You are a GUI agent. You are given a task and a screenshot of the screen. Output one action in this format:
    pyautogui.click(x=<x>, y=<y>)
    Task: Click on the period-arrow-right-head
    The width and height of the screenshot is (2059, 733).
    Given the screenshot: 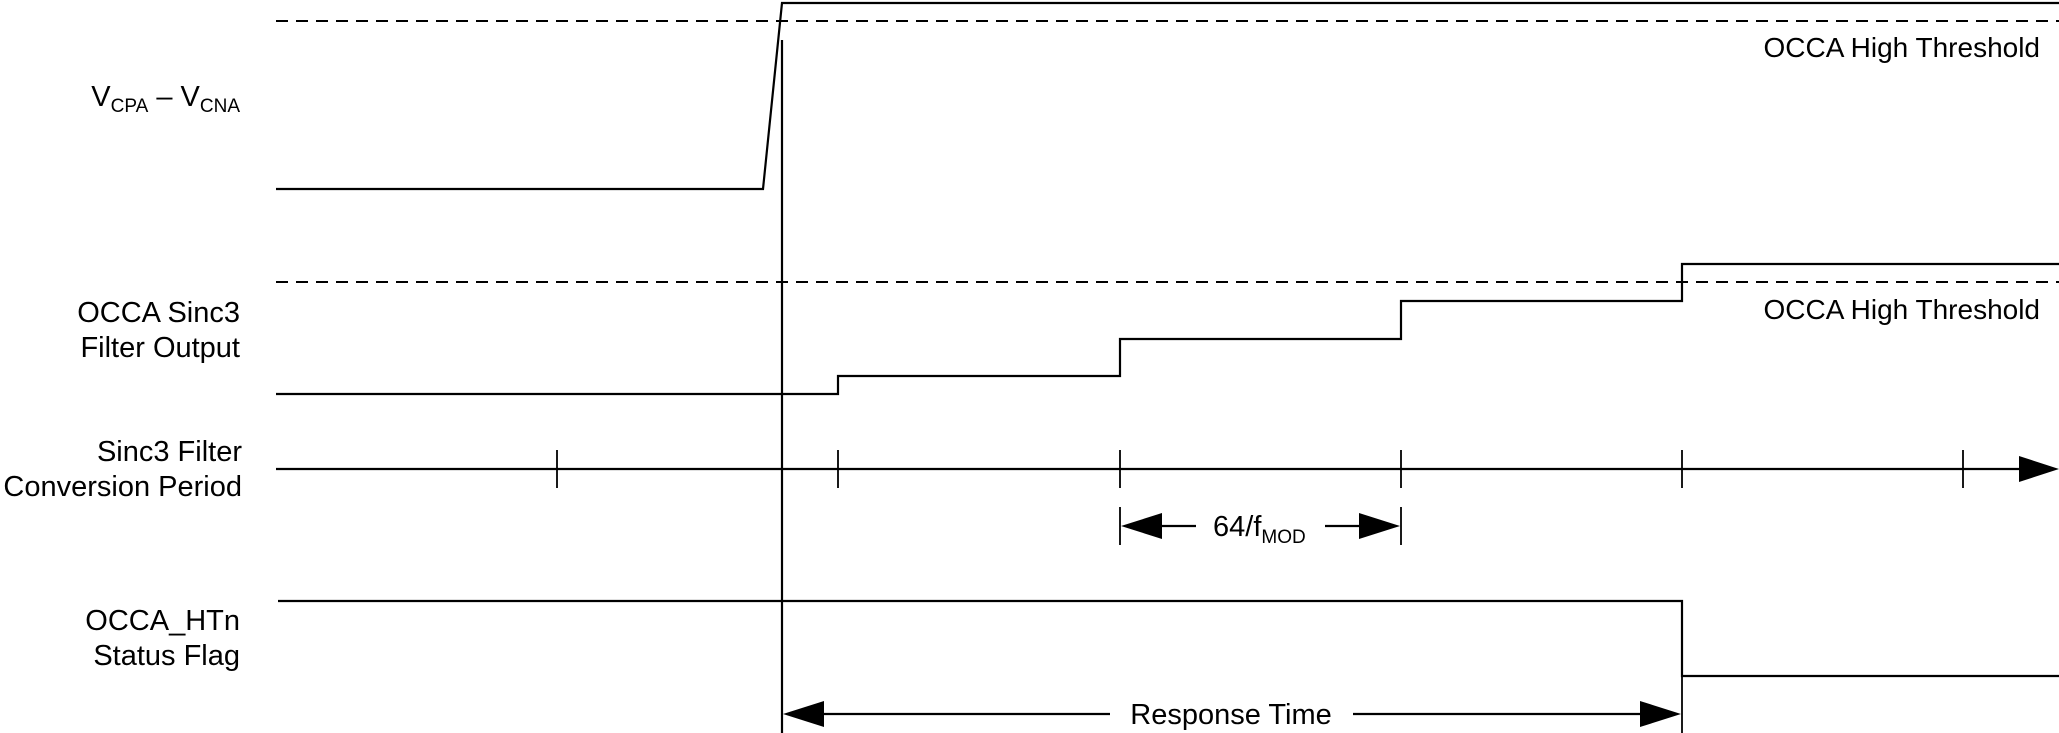 What is the action you would take?
    pyautogui.click(x=1379, y=526)
    